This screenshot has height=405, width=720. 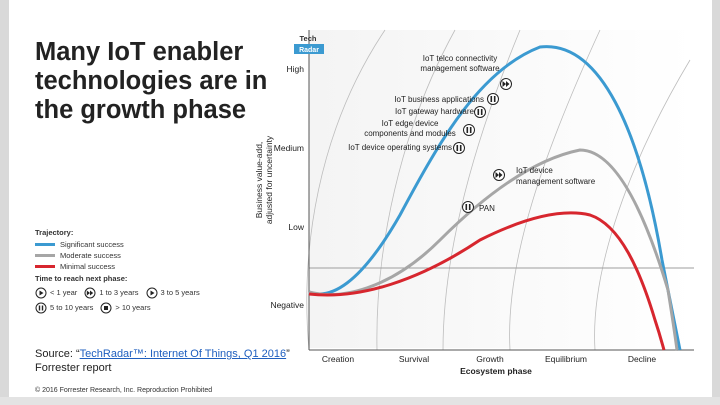 I want to click on slide-bottom-border, so click(x=360, y=401).